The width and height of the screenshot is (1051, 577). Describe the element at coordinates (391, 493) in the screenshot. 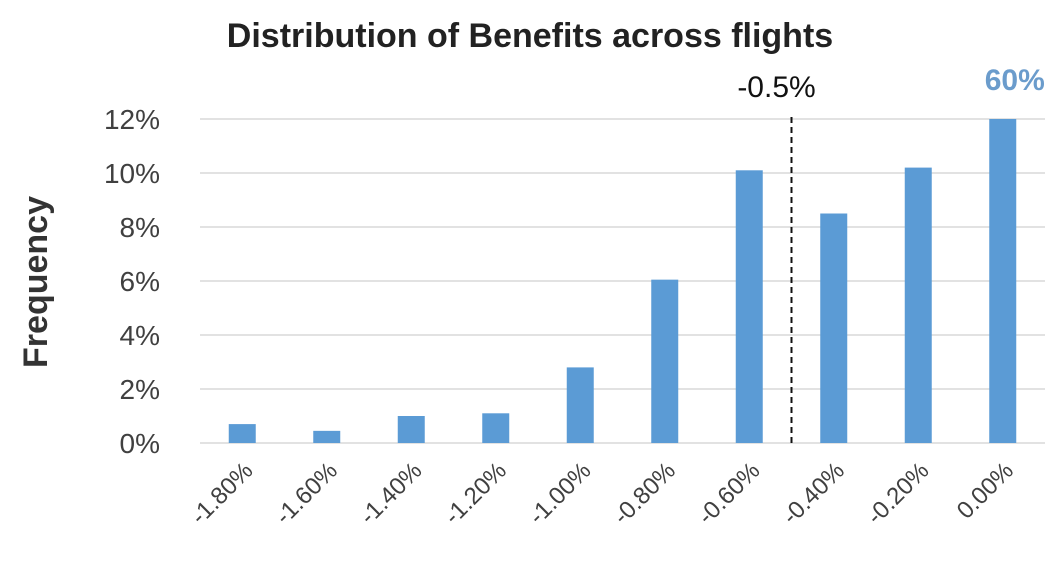

I see `x-tick-label: -1.40%` at that location.